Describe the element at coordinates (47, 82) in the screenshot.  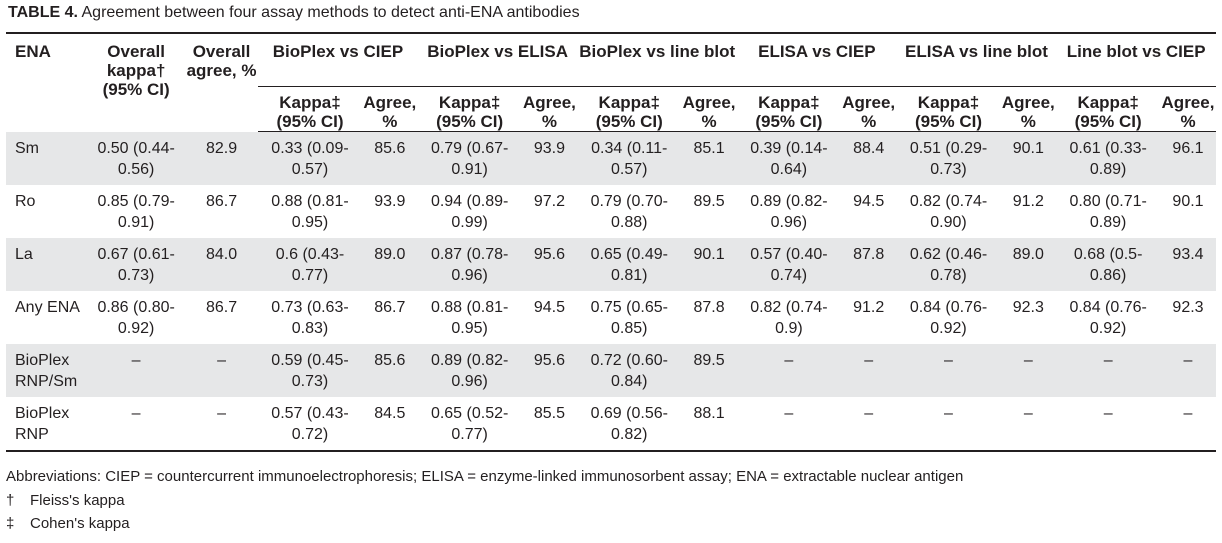
I see `header-ena: ENA` at that location.